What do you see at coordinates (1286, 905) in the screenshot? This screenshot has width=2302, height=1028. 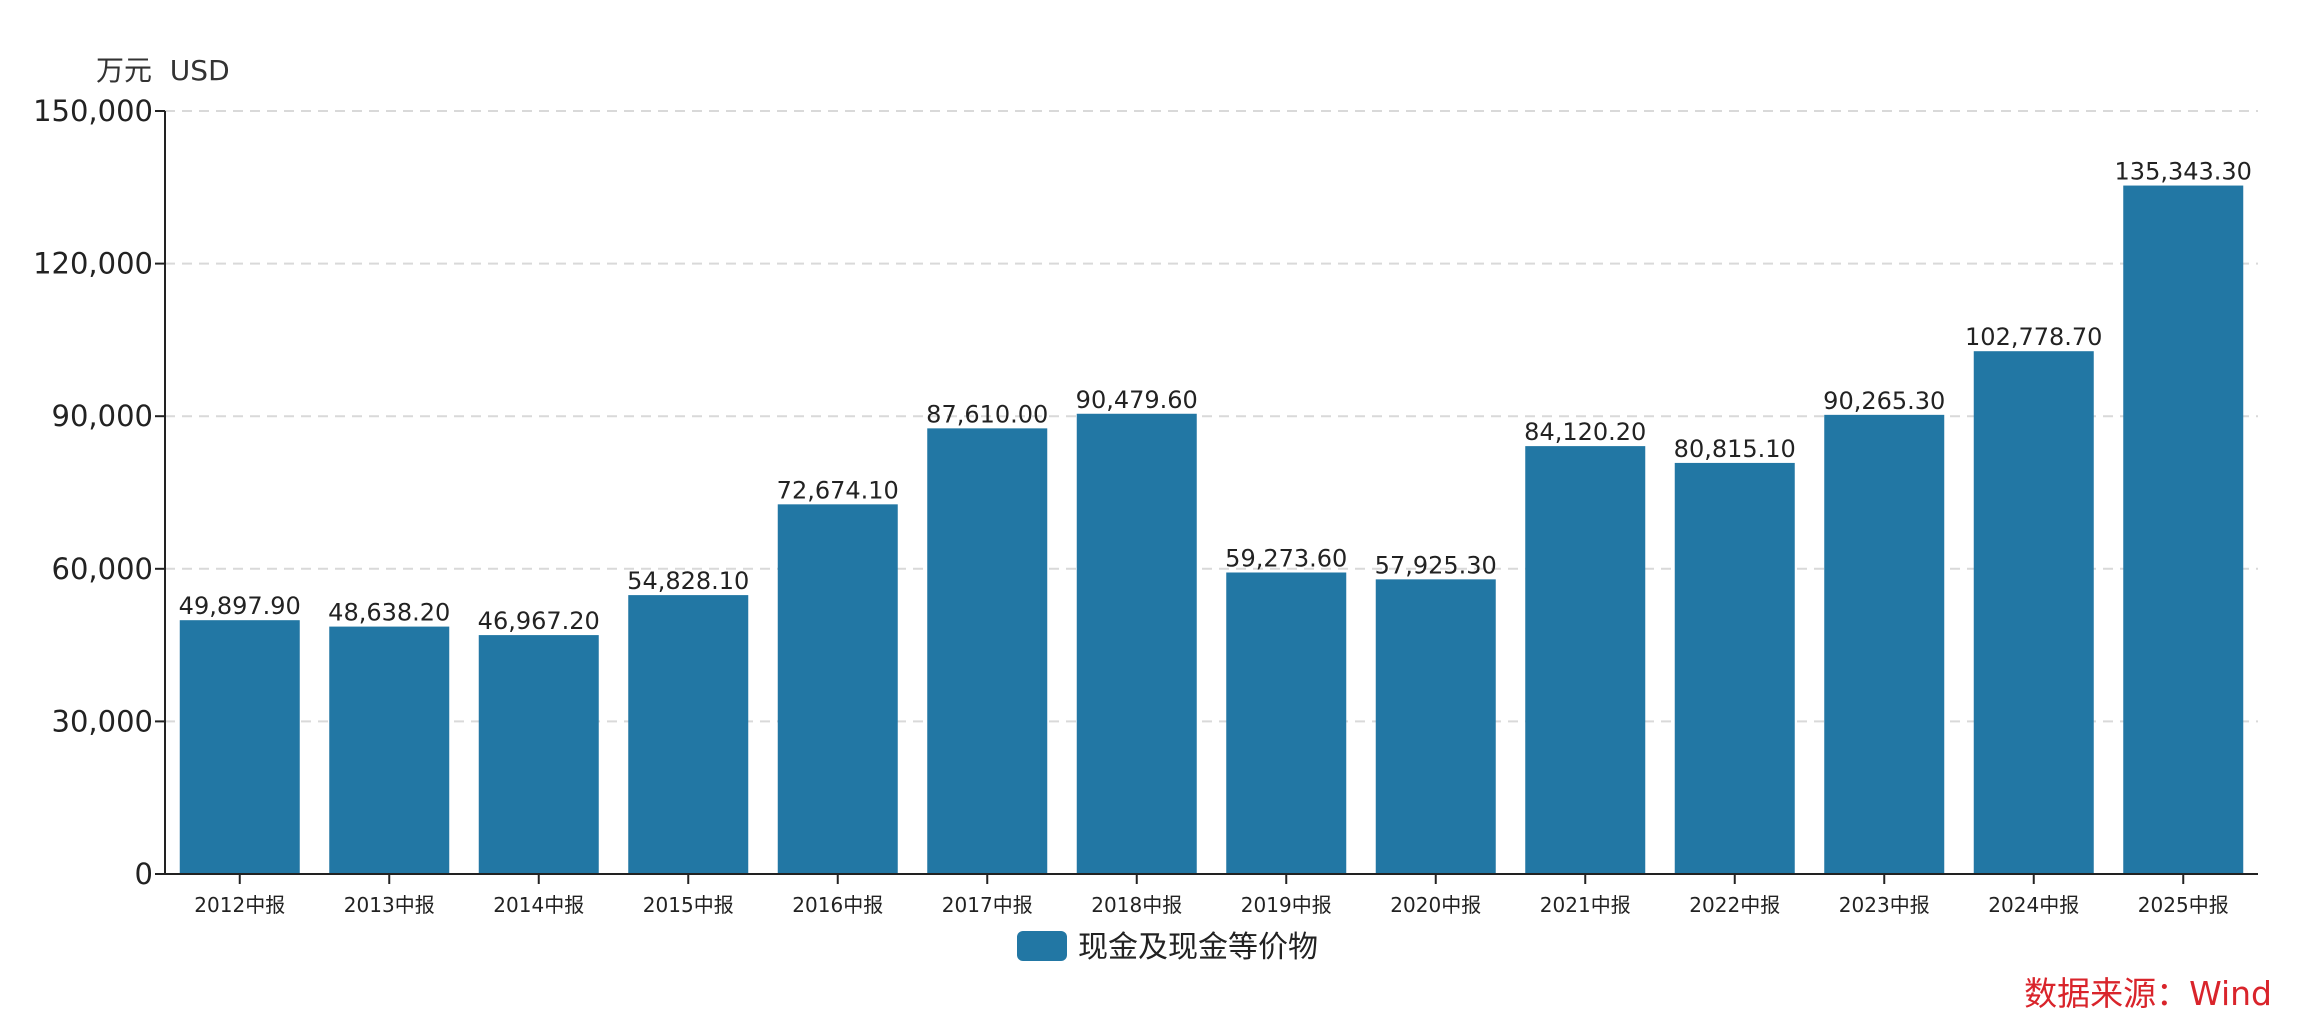 I see `x-tick-label: 2019中报` at bounding box center [1286, 905].